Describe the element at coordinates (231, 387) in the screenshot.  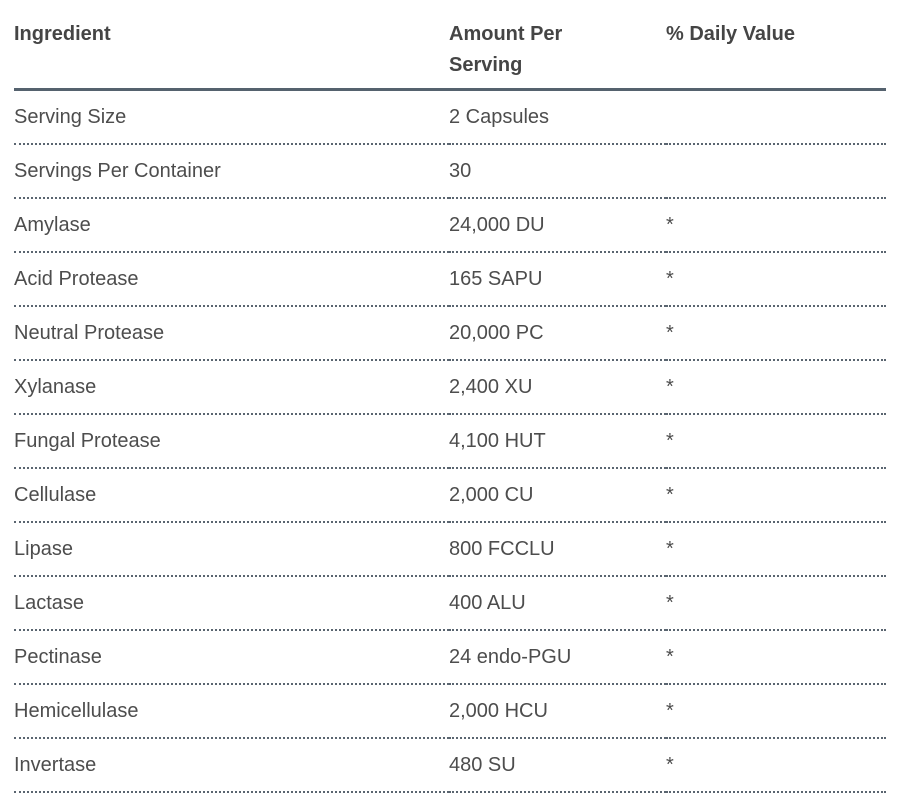
I see `cell-ingredient: Xylanase` at that location.